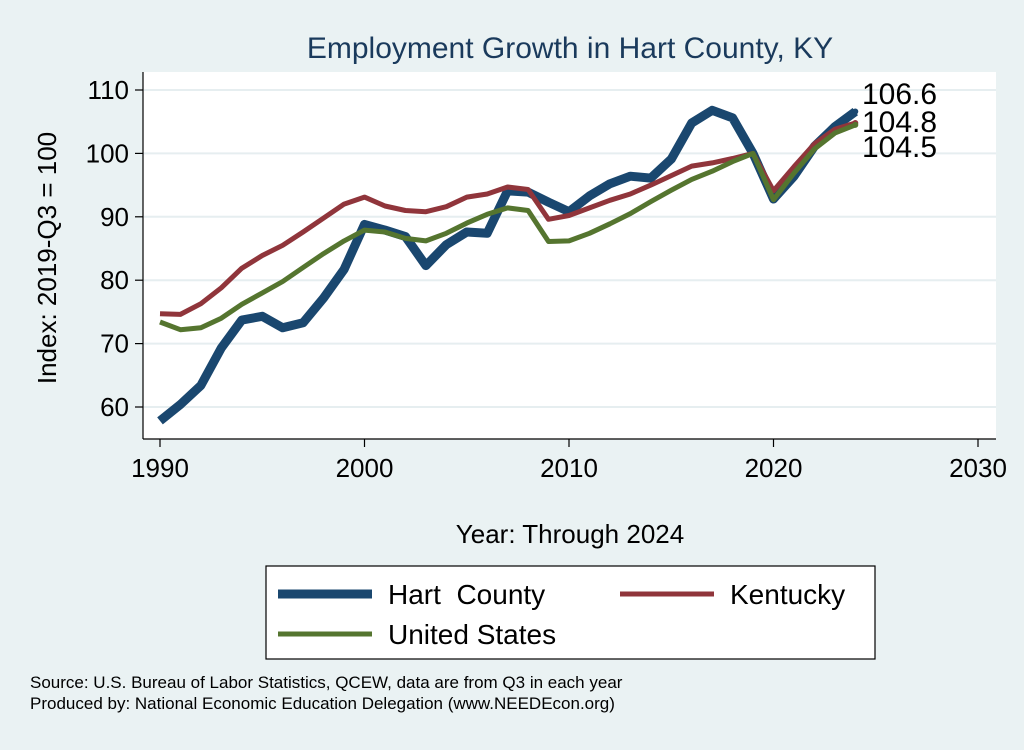 The image size is (1024, 750). I want to click on x-tick-label: 2000, so click(365, 468).